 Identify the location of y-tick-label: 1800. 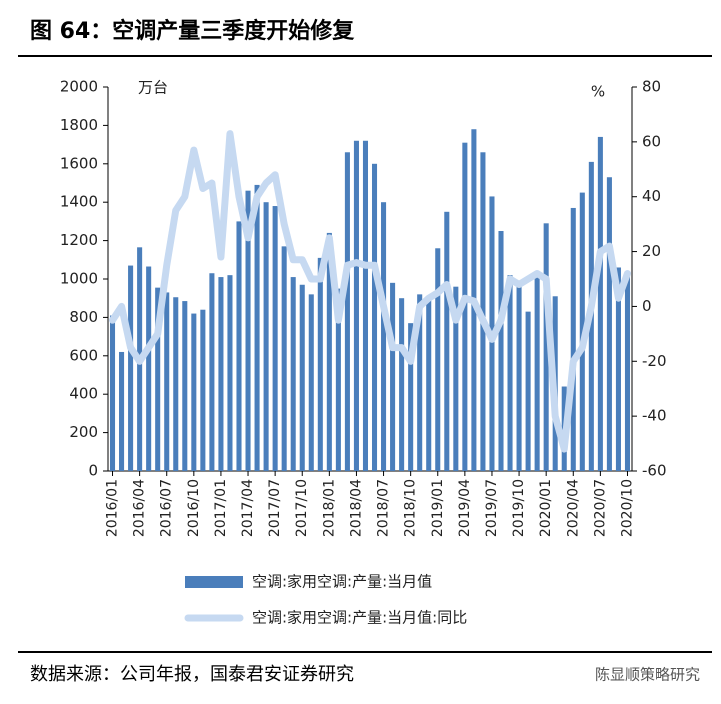
(79, 125).